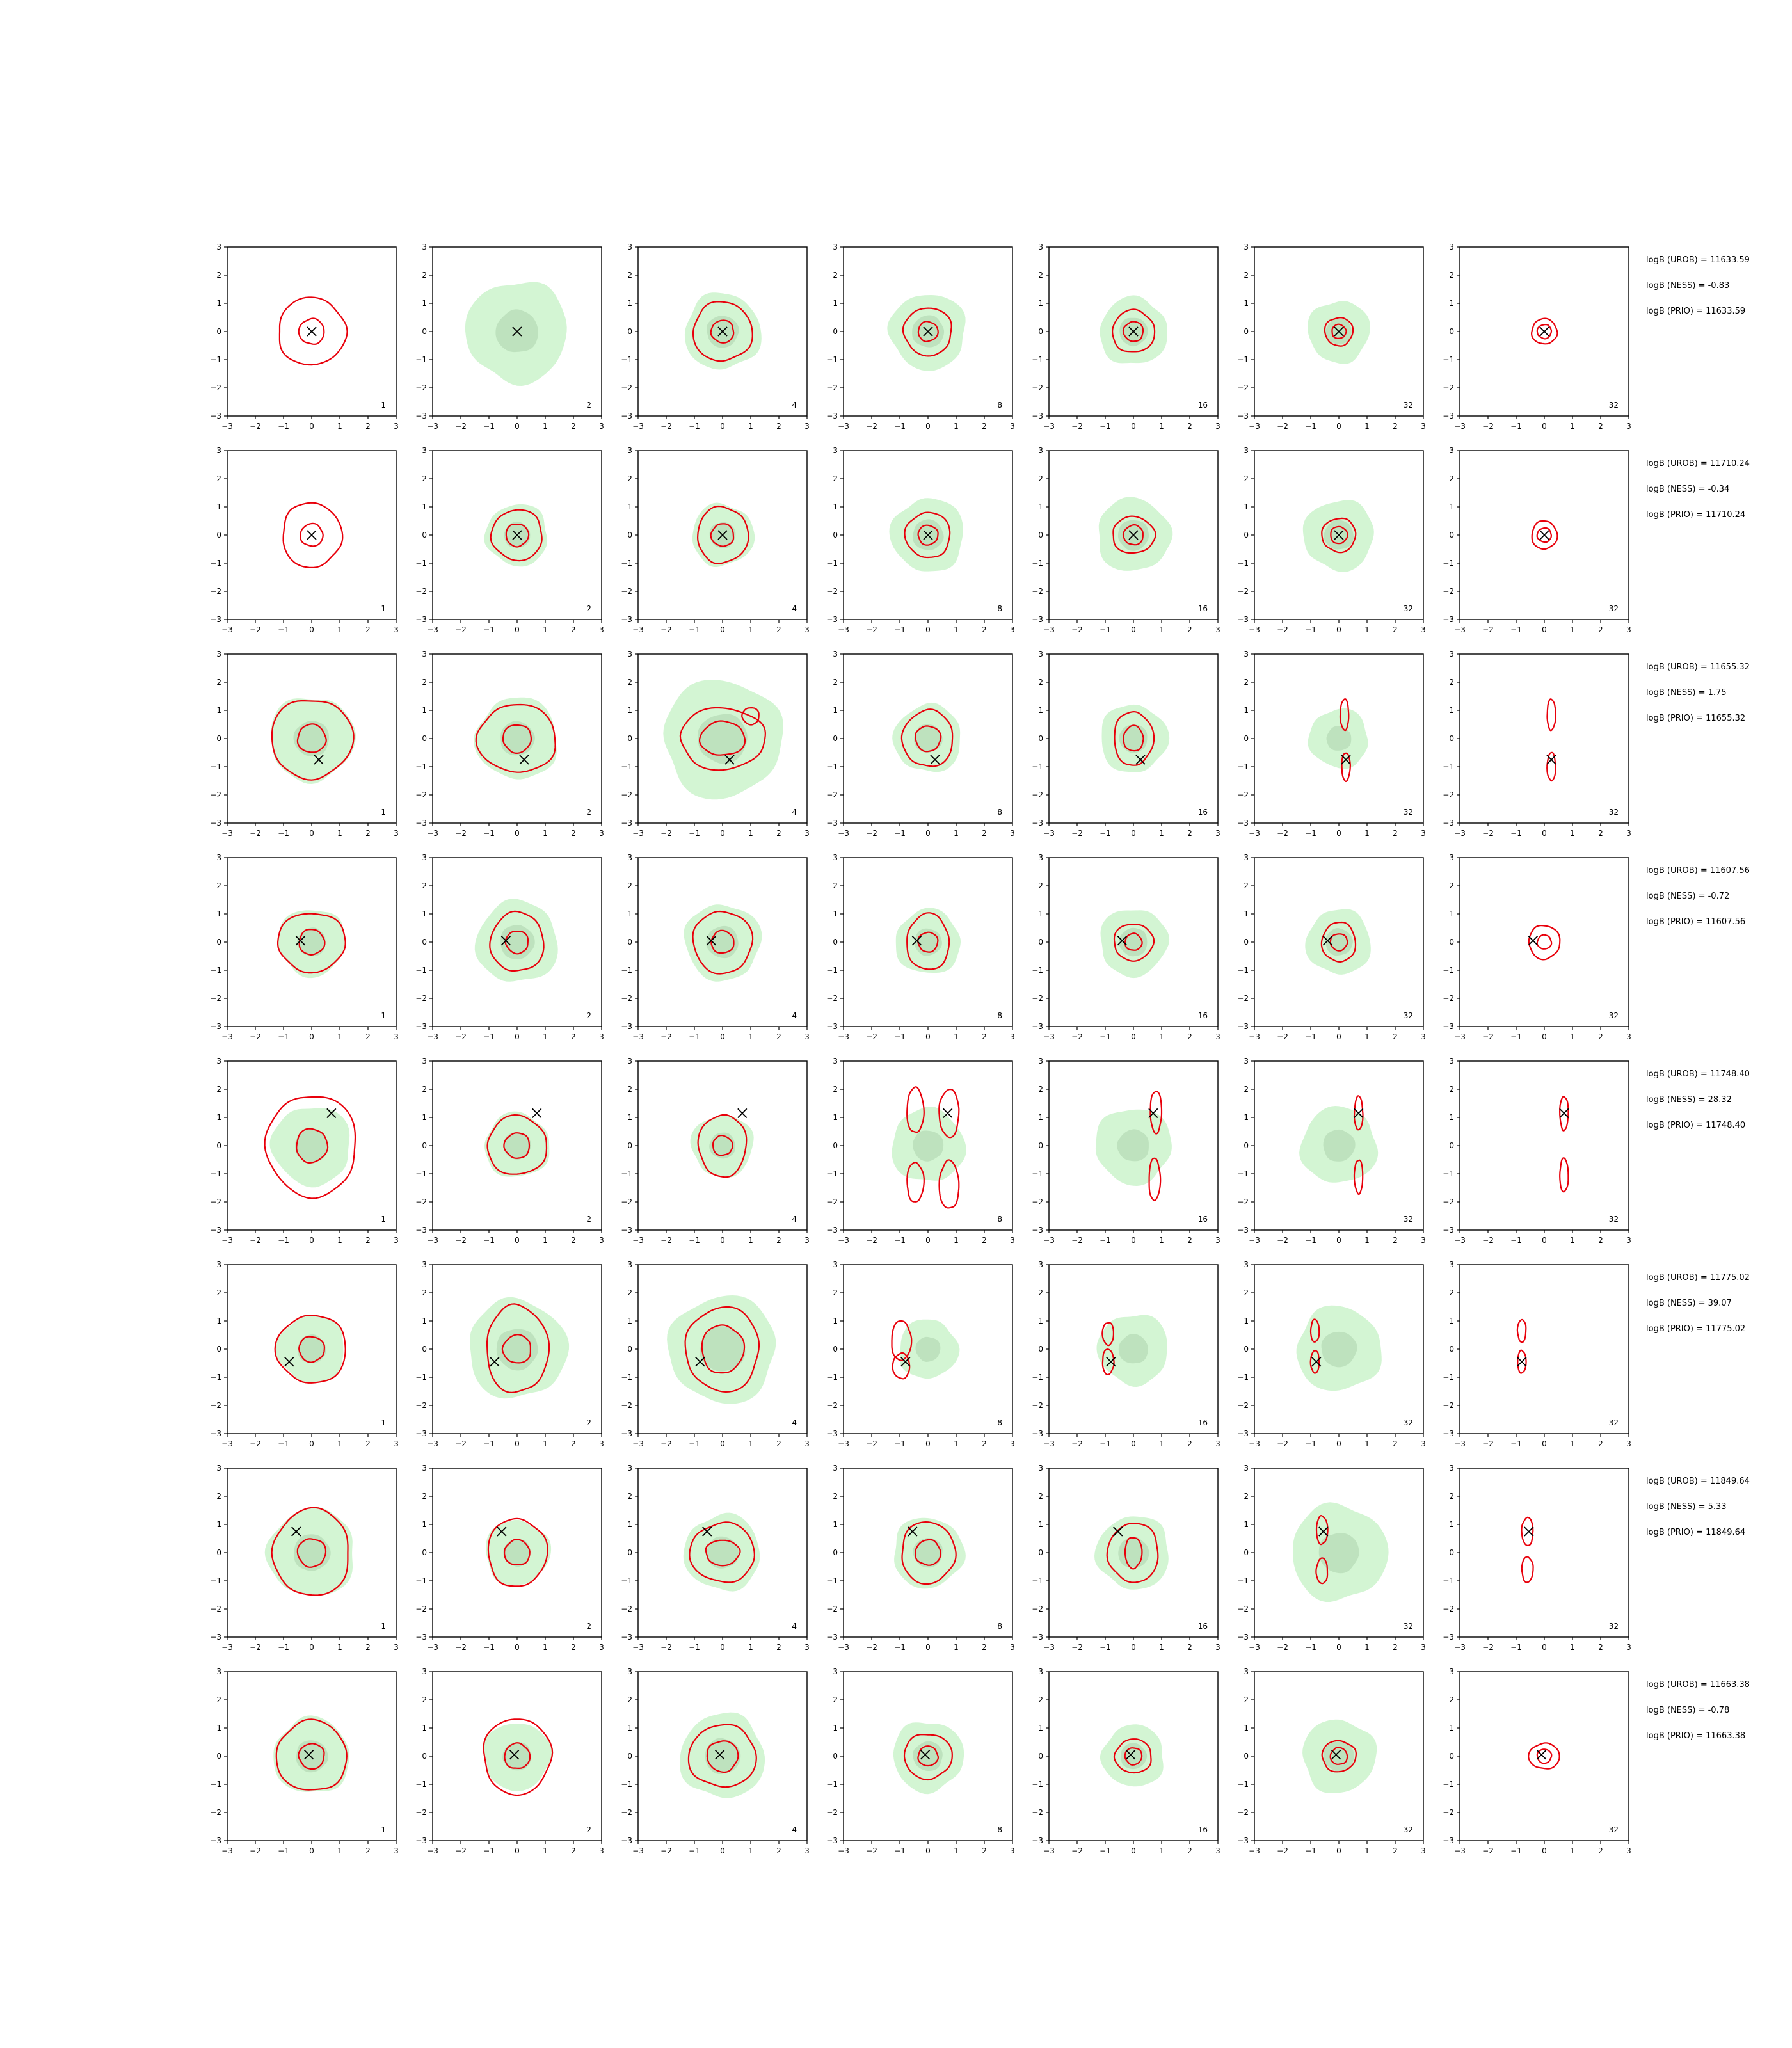 The height and width of the screenshot is (2048, 1792). Describe the element at coordinates (1687, 489) in the screenshot. I see `log-bayes-label: logB (NESS) = -0.34` at that location.